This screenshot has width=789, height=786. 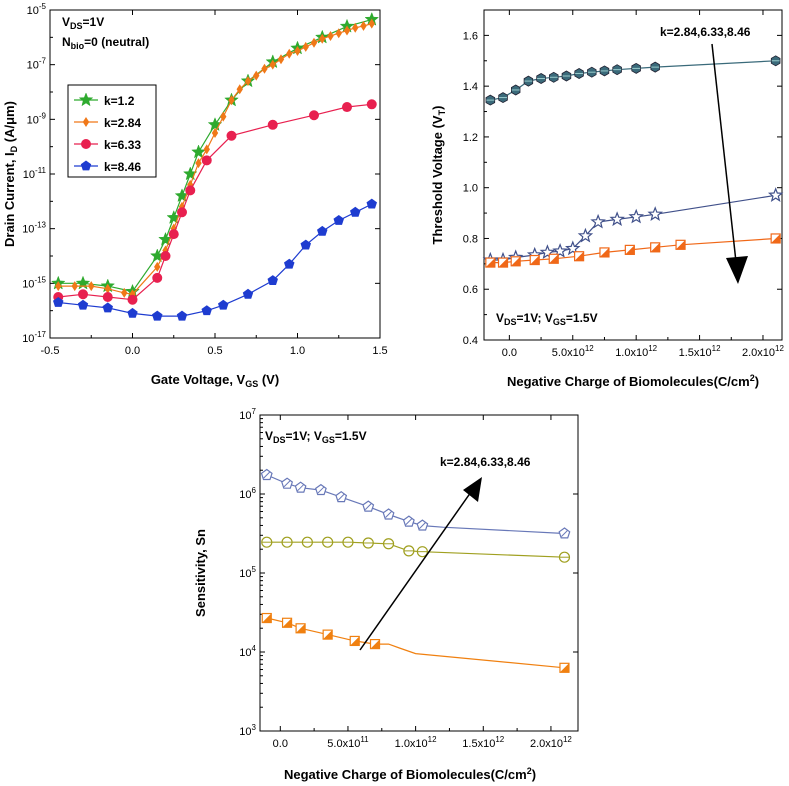 I want to click on y-axis-label: Sensitivity, Sn, so click(x=200, y=573).